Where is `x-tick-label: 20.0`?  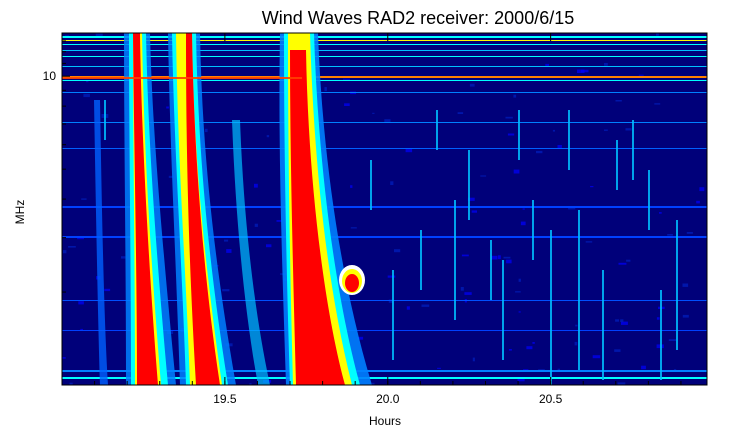 x-tick-label: 20.0 is located at coordinates (388, 399).